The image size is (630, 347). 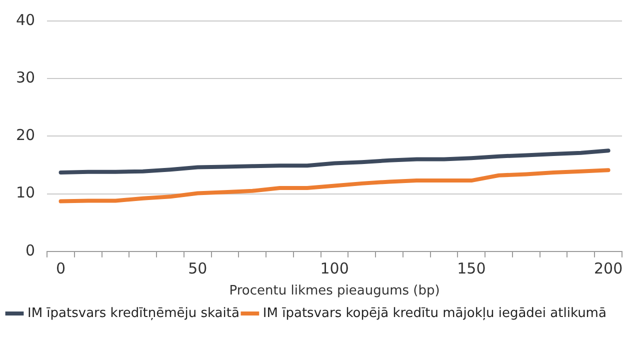 I want to click on legend-label: IM īpatsvars kredītņēmēju skaitā, so click(x=134, y=313).